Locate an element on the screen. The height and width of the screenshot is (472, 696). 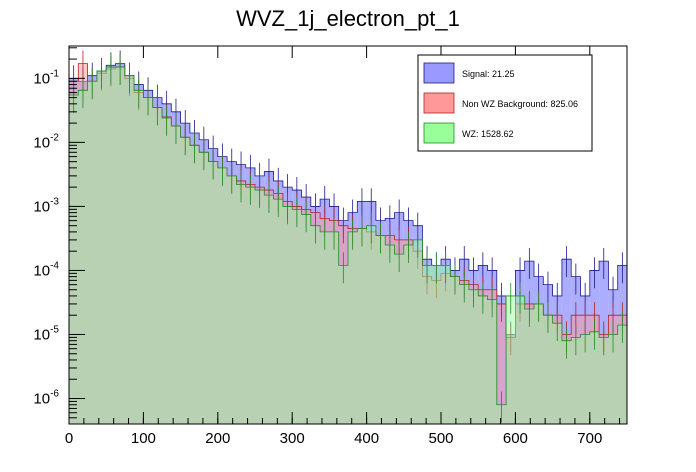
x-tick-label-2: 200 is located at coordinates (217, 438).